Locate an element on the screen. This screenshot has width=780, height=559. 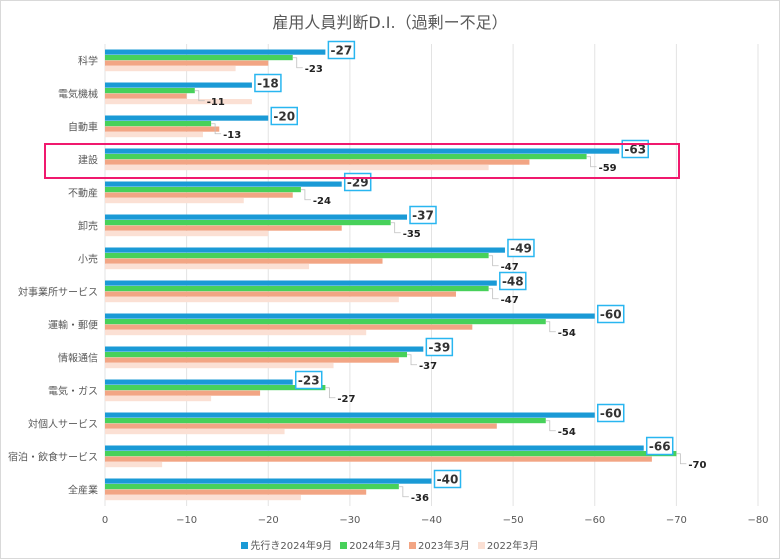
data-label-series-0: -63 is located at coordinates (635, 150).